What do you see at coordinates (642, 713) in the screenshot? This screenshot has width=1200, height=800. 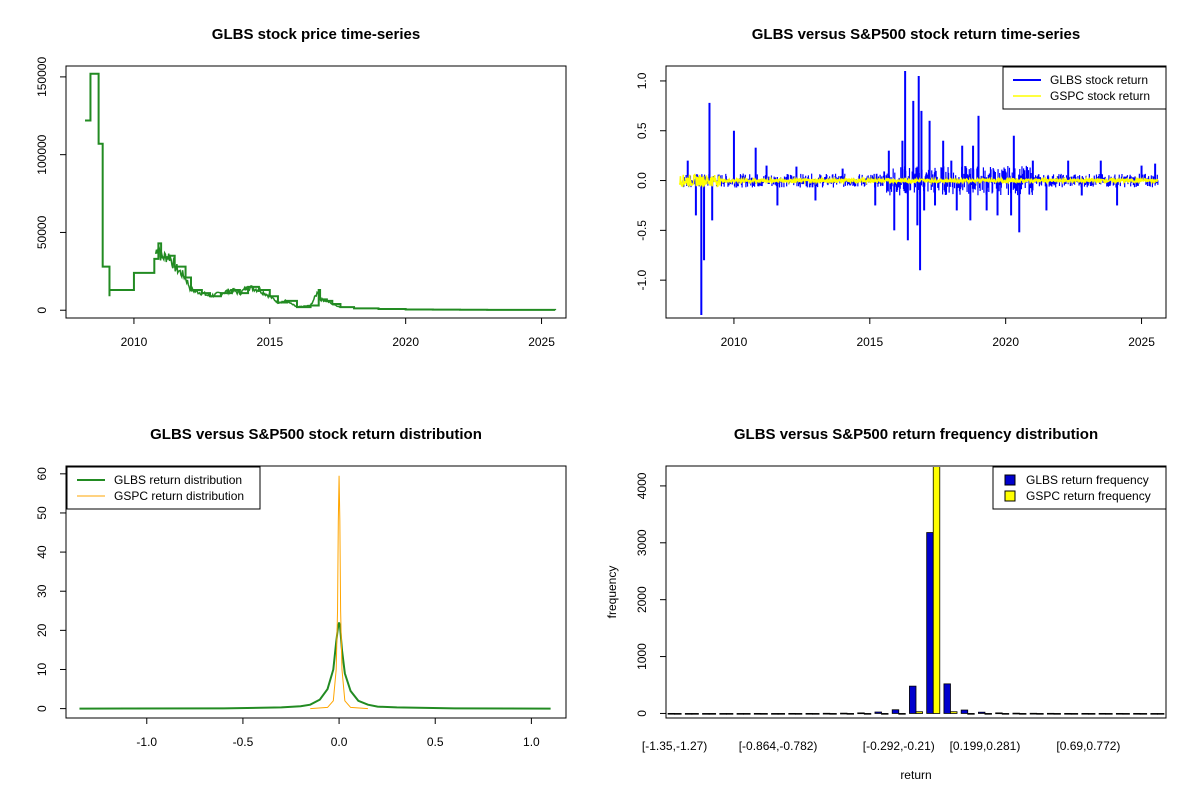 I see `y-tick-label-3-0: 0` at bounding box center [642, 713].